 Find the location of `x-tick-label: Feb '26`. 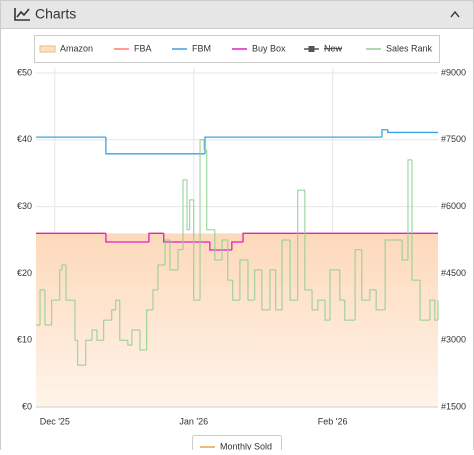

x-tick-label: Feb '26 is located at coordinates (333, 421).